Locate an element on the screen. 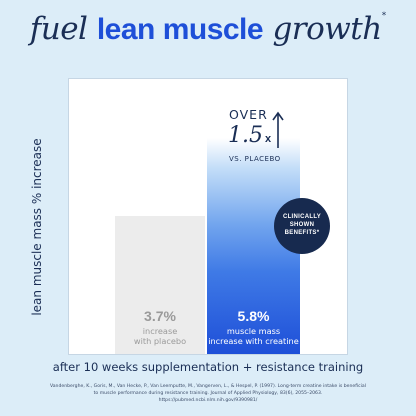 This screenshot has height=416, width=416. bar-creatine-description: muscle mass increase with creatine is located at coordinates (253, 336).